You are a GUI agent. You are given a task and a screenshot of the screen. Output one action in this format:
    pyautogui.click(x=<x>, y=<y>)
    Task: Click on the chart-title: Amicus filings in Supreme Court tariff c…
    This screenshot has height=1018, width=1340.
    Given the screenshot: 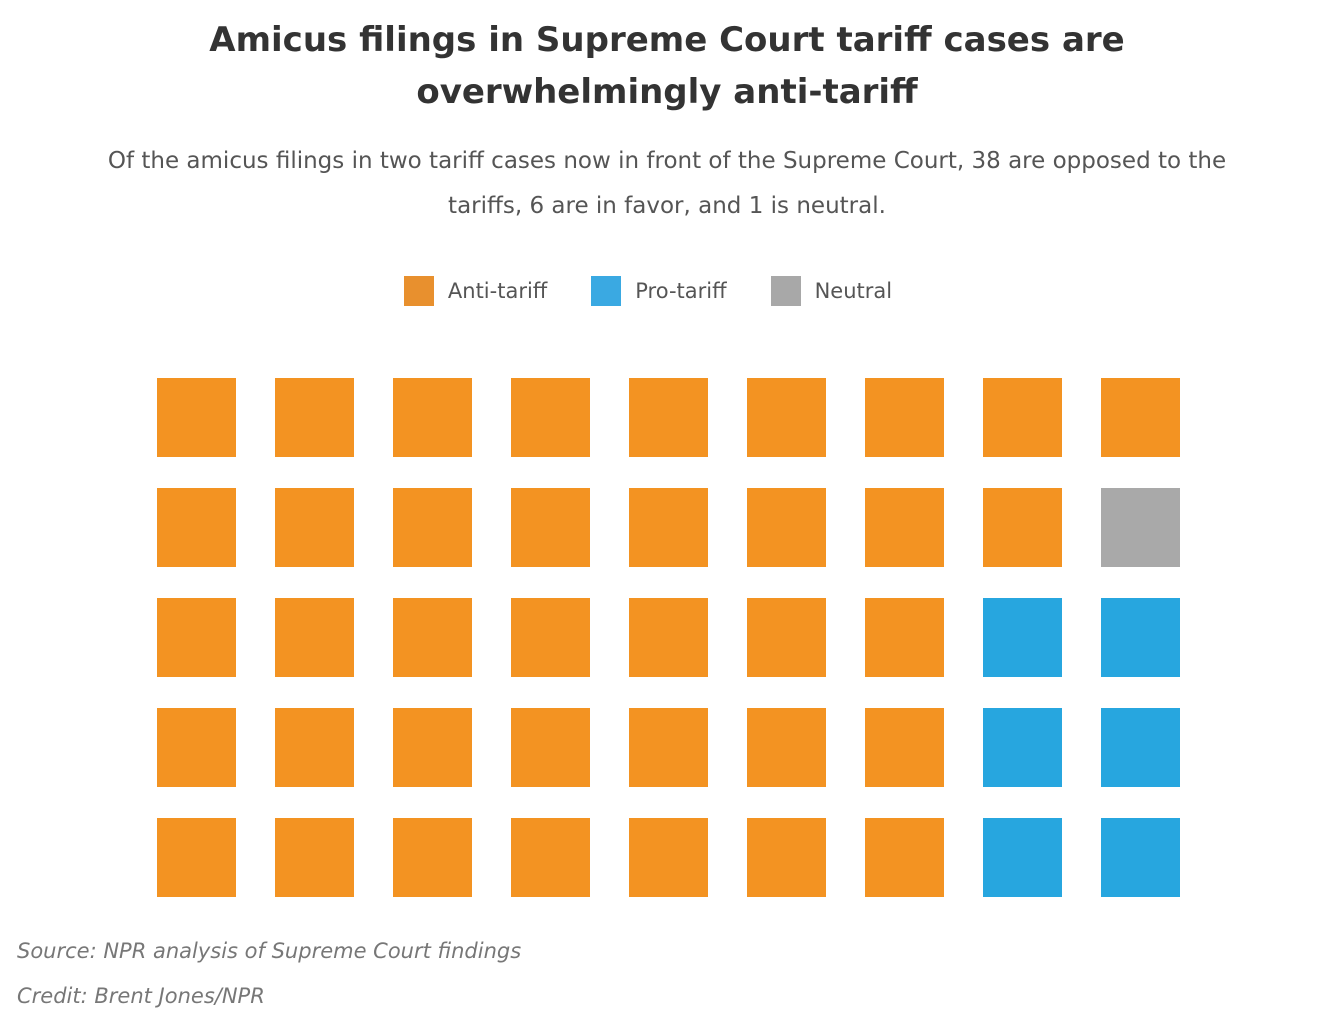 What is the action you would take?
    pyautogui.click(x=667, y=66)
    